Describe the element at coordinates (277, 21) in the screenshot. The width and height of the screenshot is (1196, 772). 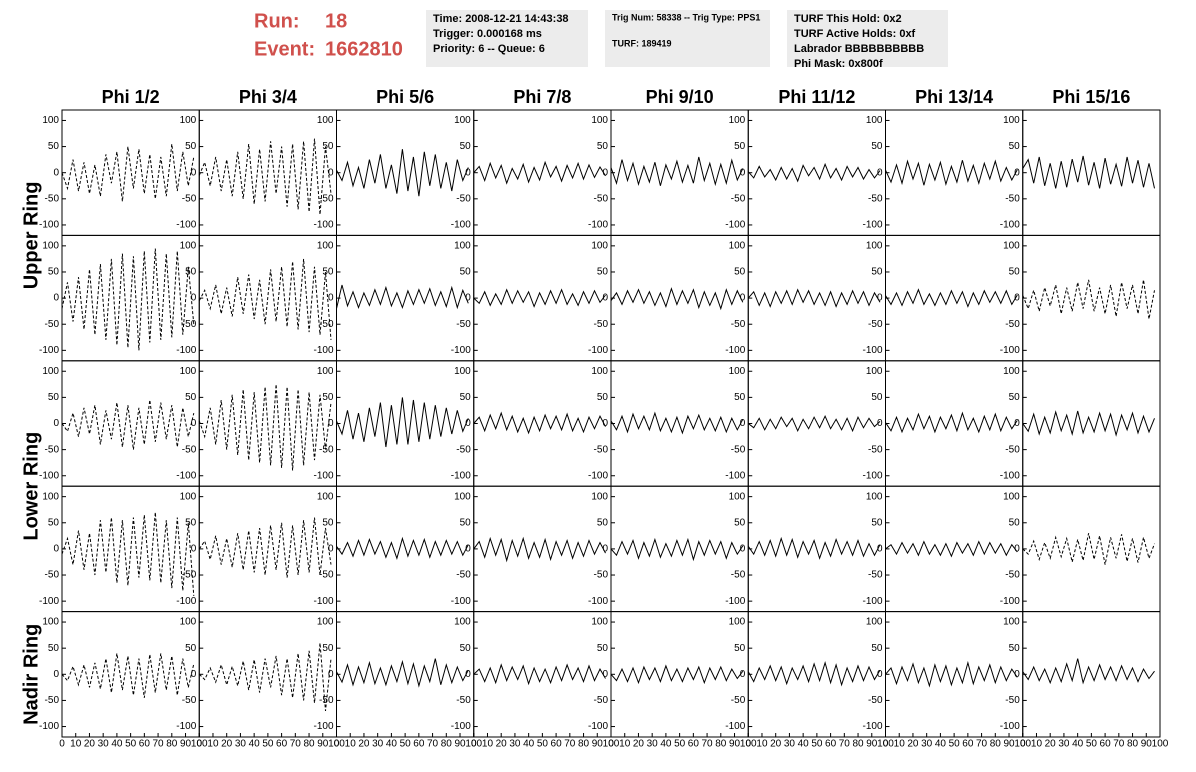
I see `run-label: Run:` at that location.